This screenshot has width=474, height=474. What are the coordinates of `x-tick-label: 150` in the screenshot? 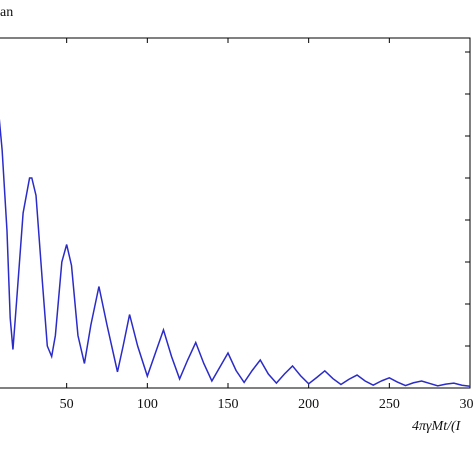 It's located at (228, 404).